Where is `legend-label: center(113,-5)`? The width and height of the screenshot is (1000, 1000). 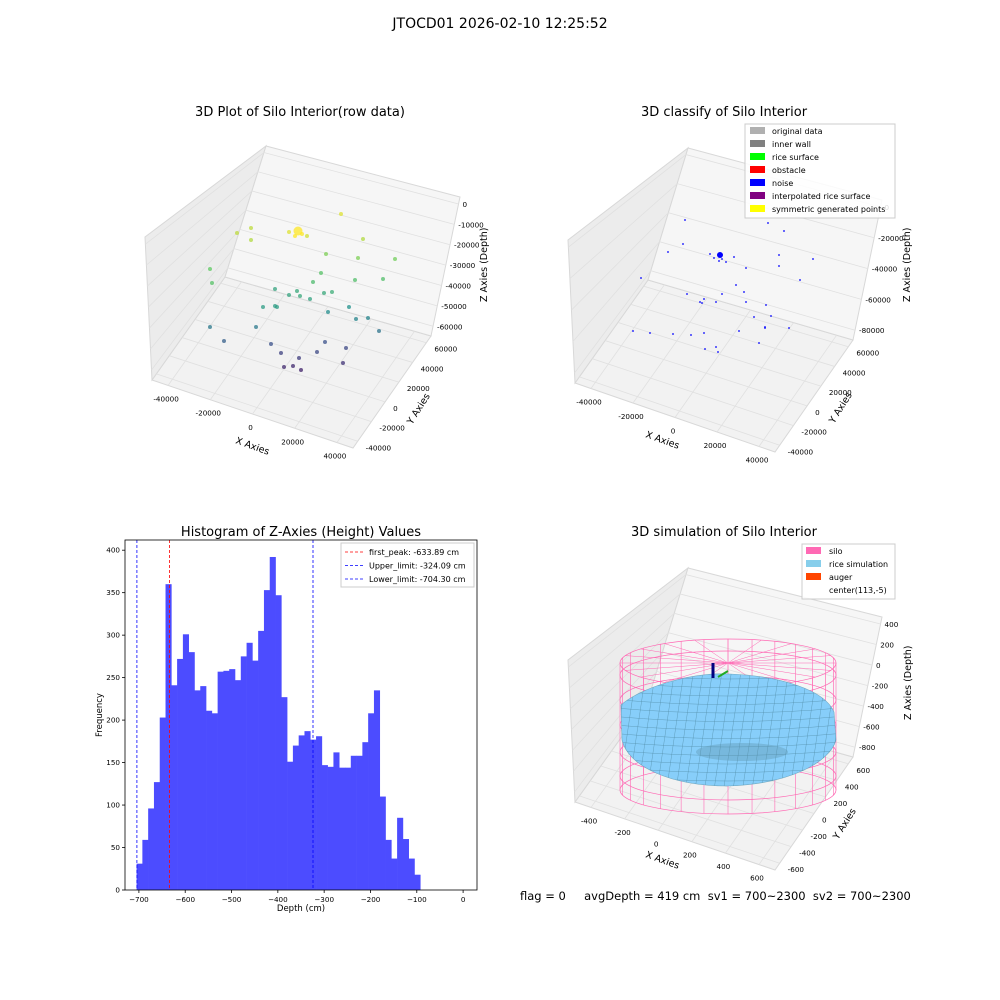
legend-label: center(113,-5) is located at coordinates (858, 590).